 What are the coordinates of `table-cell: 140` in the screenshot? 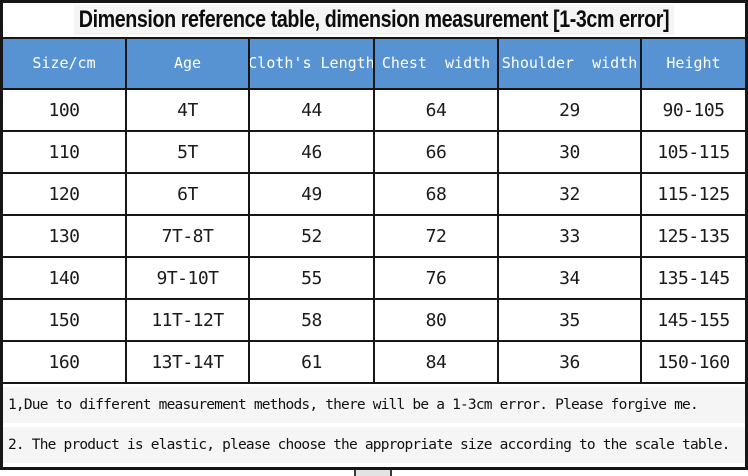 It's located at (64, 278).